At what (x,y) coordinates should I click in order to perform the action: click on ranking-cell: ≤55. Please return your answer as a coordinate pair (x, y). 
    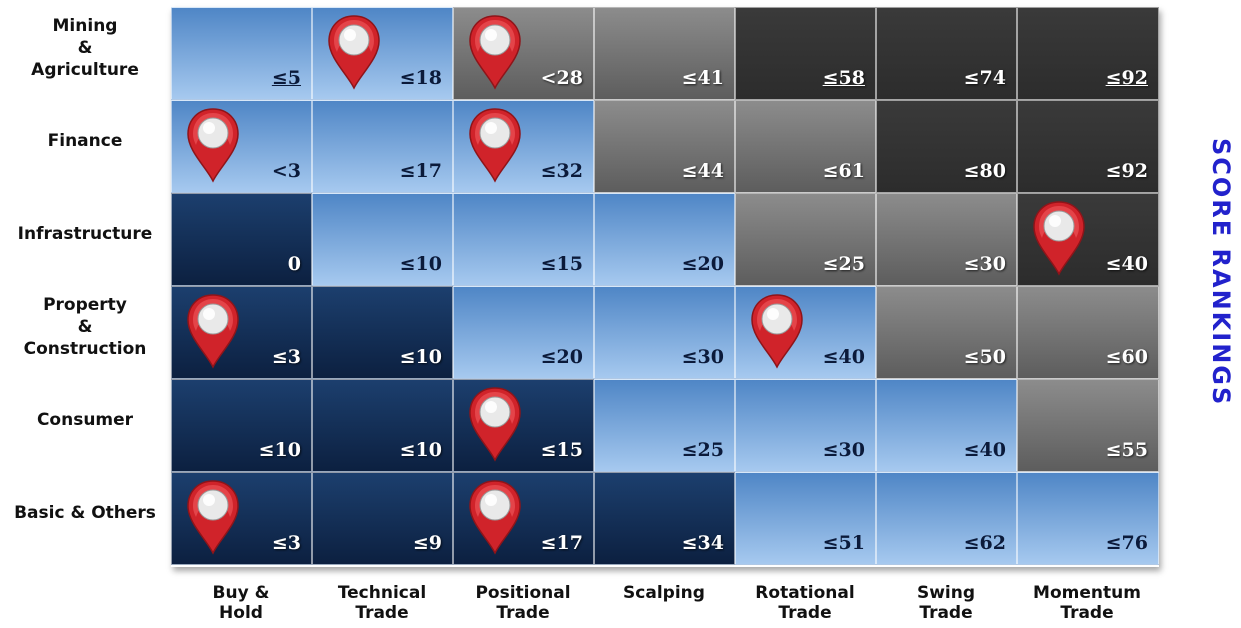
    Looking at the image, I should click on (1088, 425).